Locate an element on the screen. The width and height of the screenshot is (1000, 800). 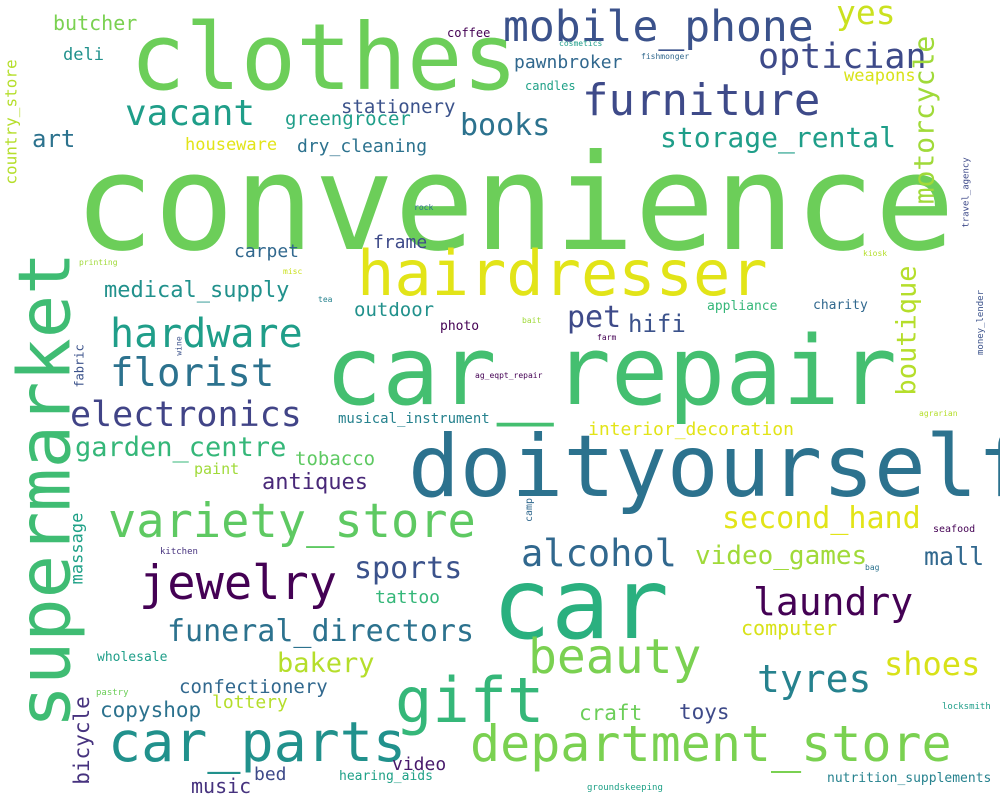
word: farm is located at coordinates (607, 337).